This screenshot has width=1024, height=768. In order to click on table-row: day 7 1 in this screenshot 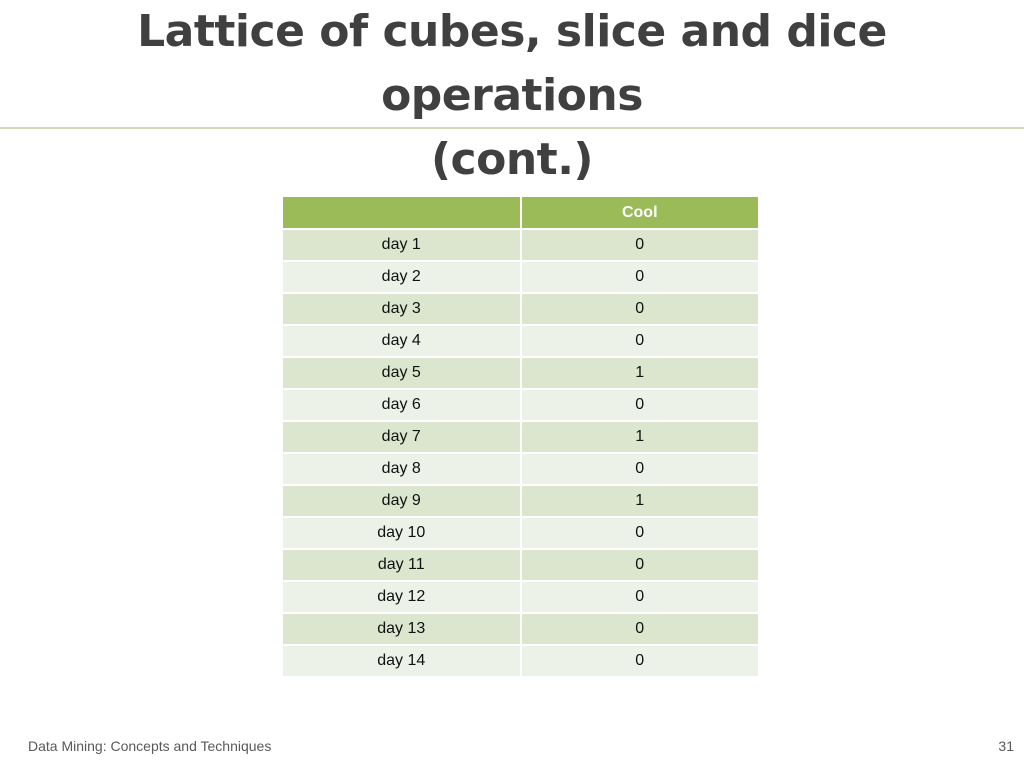, I will do `click(520, 437)`.